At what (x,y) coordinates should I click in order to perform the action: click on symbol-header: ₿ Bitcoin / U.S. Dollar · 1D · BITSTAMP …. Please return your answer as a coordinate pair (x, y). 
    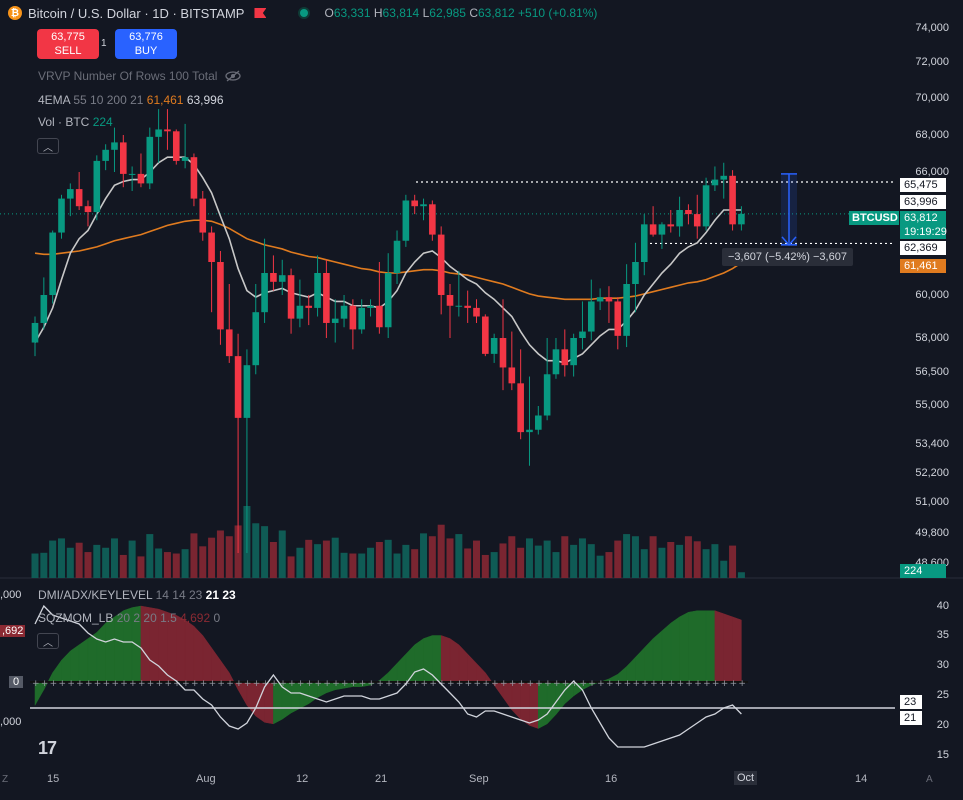
    Looking at the image, I should click on (302, 13).